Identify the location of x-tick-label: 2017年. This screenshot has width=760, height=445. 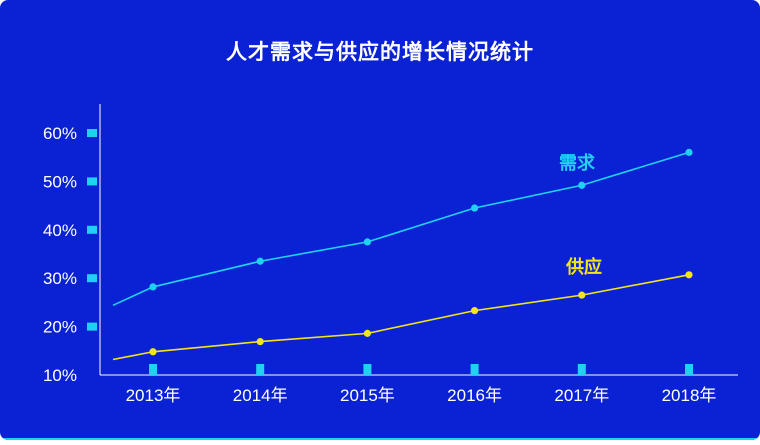
(581, 395).